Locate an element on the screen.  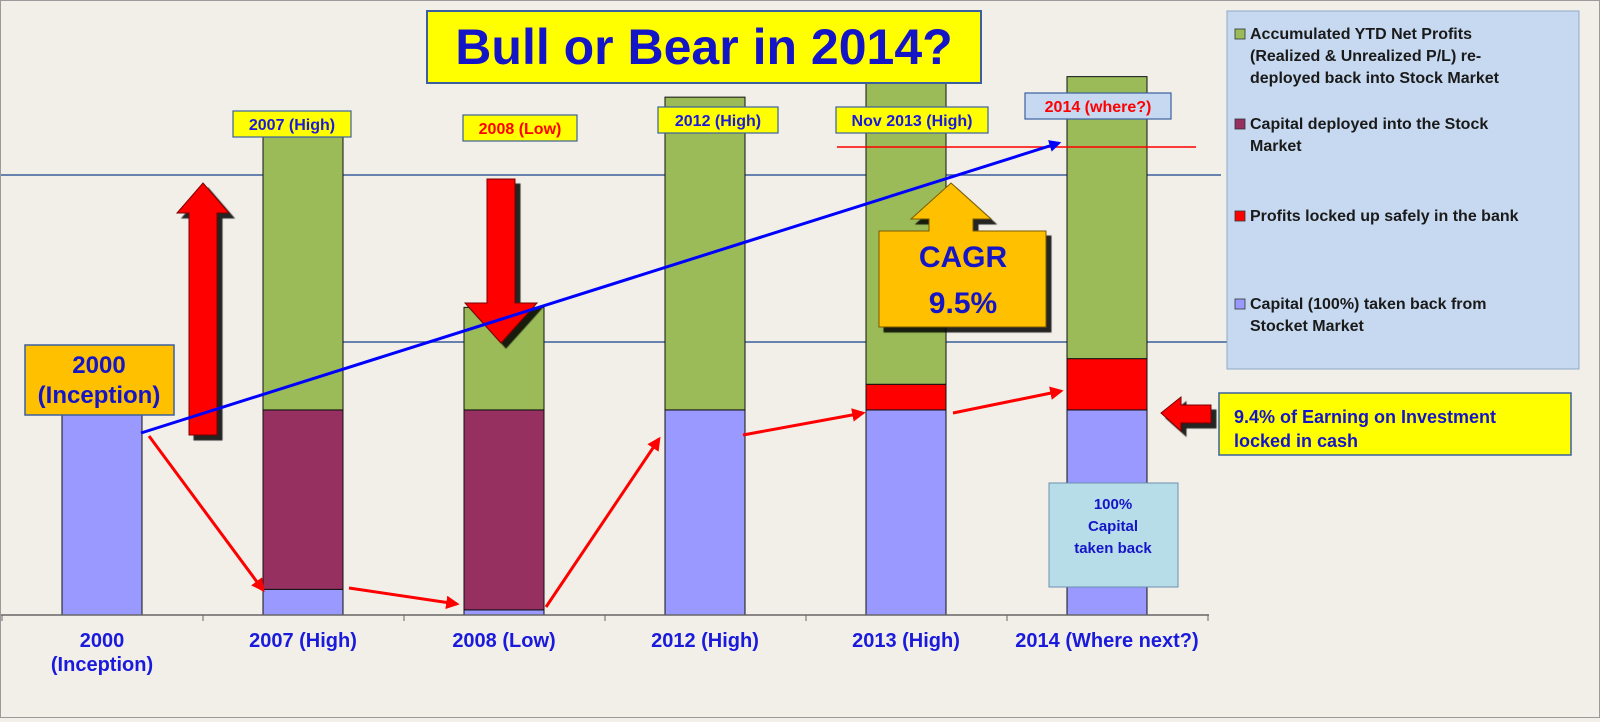
top-label-4: 2014 (where?) is located at coordinates (1098, 106).